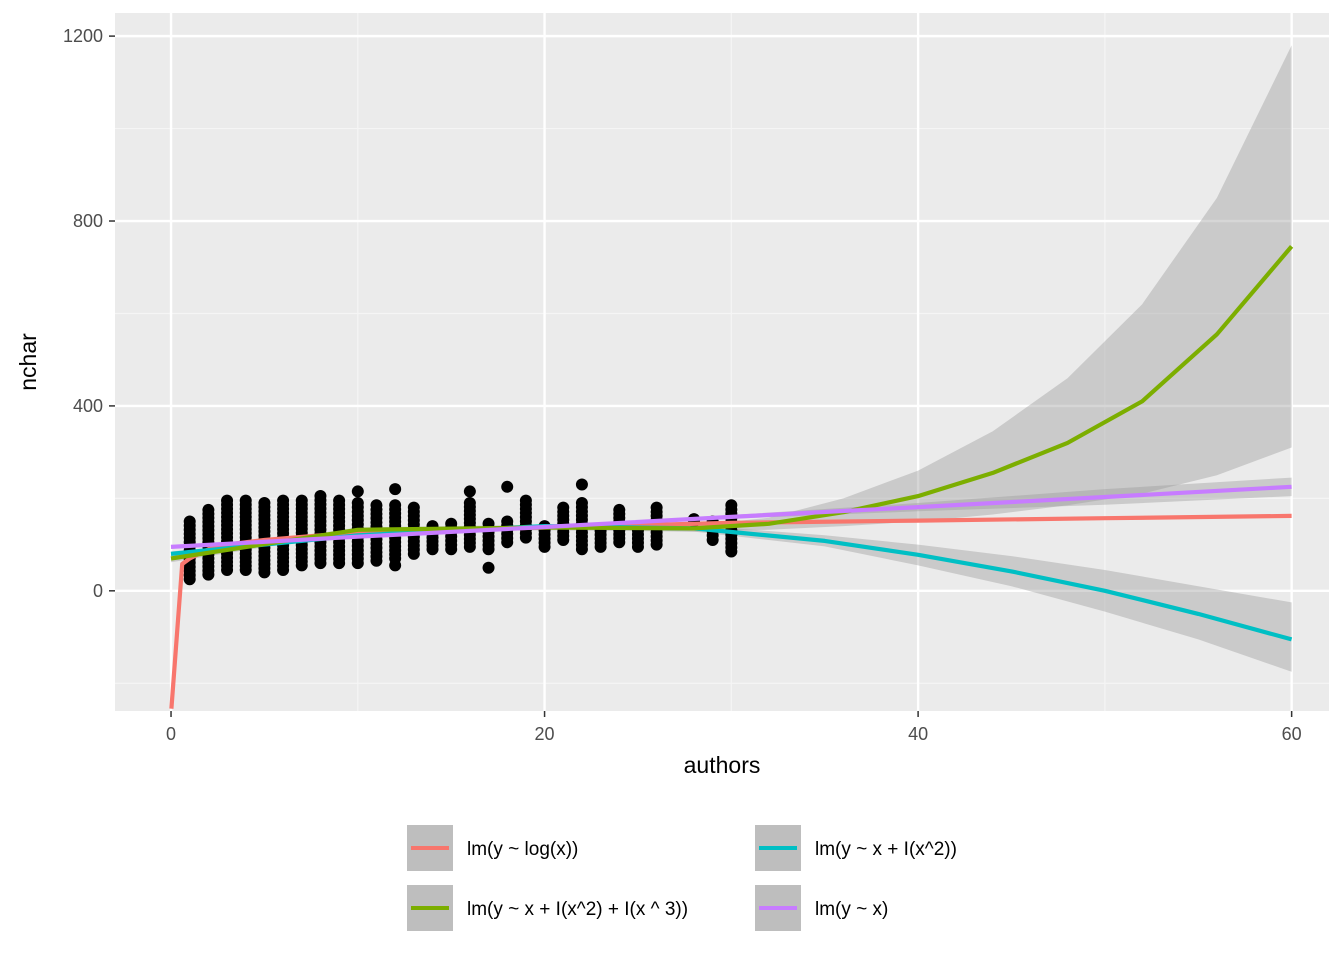  I want to click on y-axis: 0 400 800 1200, so click(89, 313).